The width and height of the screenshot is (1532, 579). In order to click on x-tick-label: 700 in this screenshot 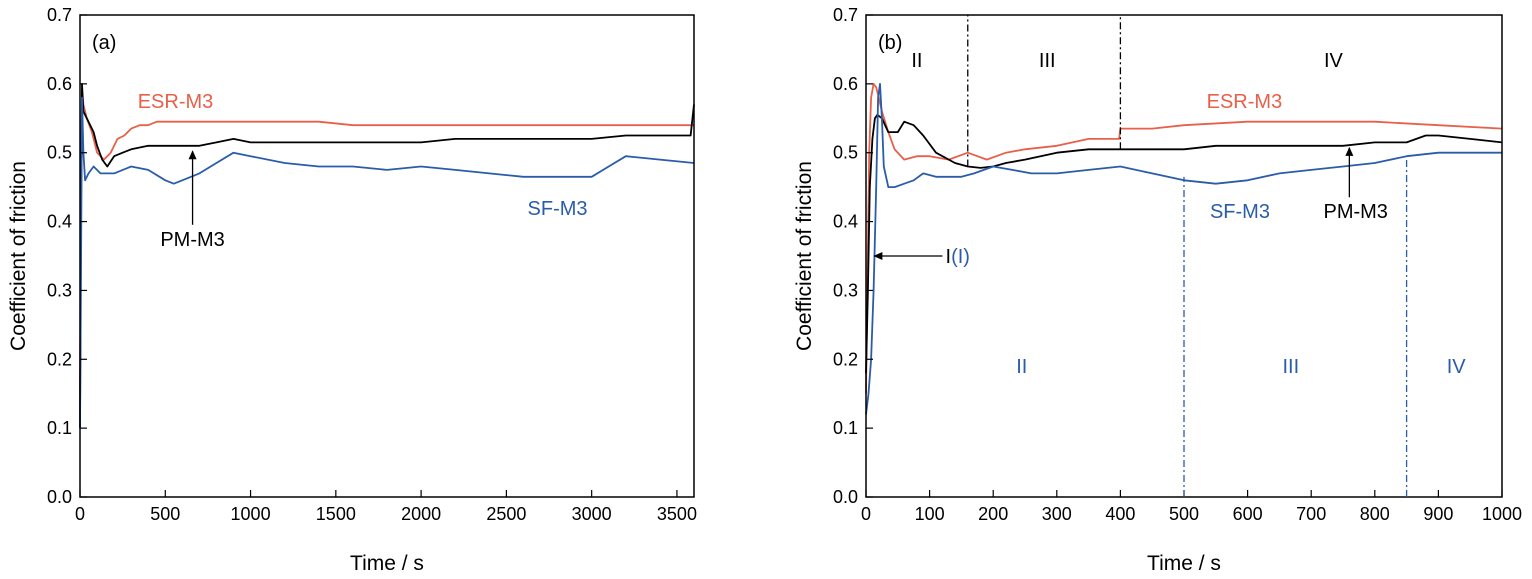, I will do `click(1311, 514)`.